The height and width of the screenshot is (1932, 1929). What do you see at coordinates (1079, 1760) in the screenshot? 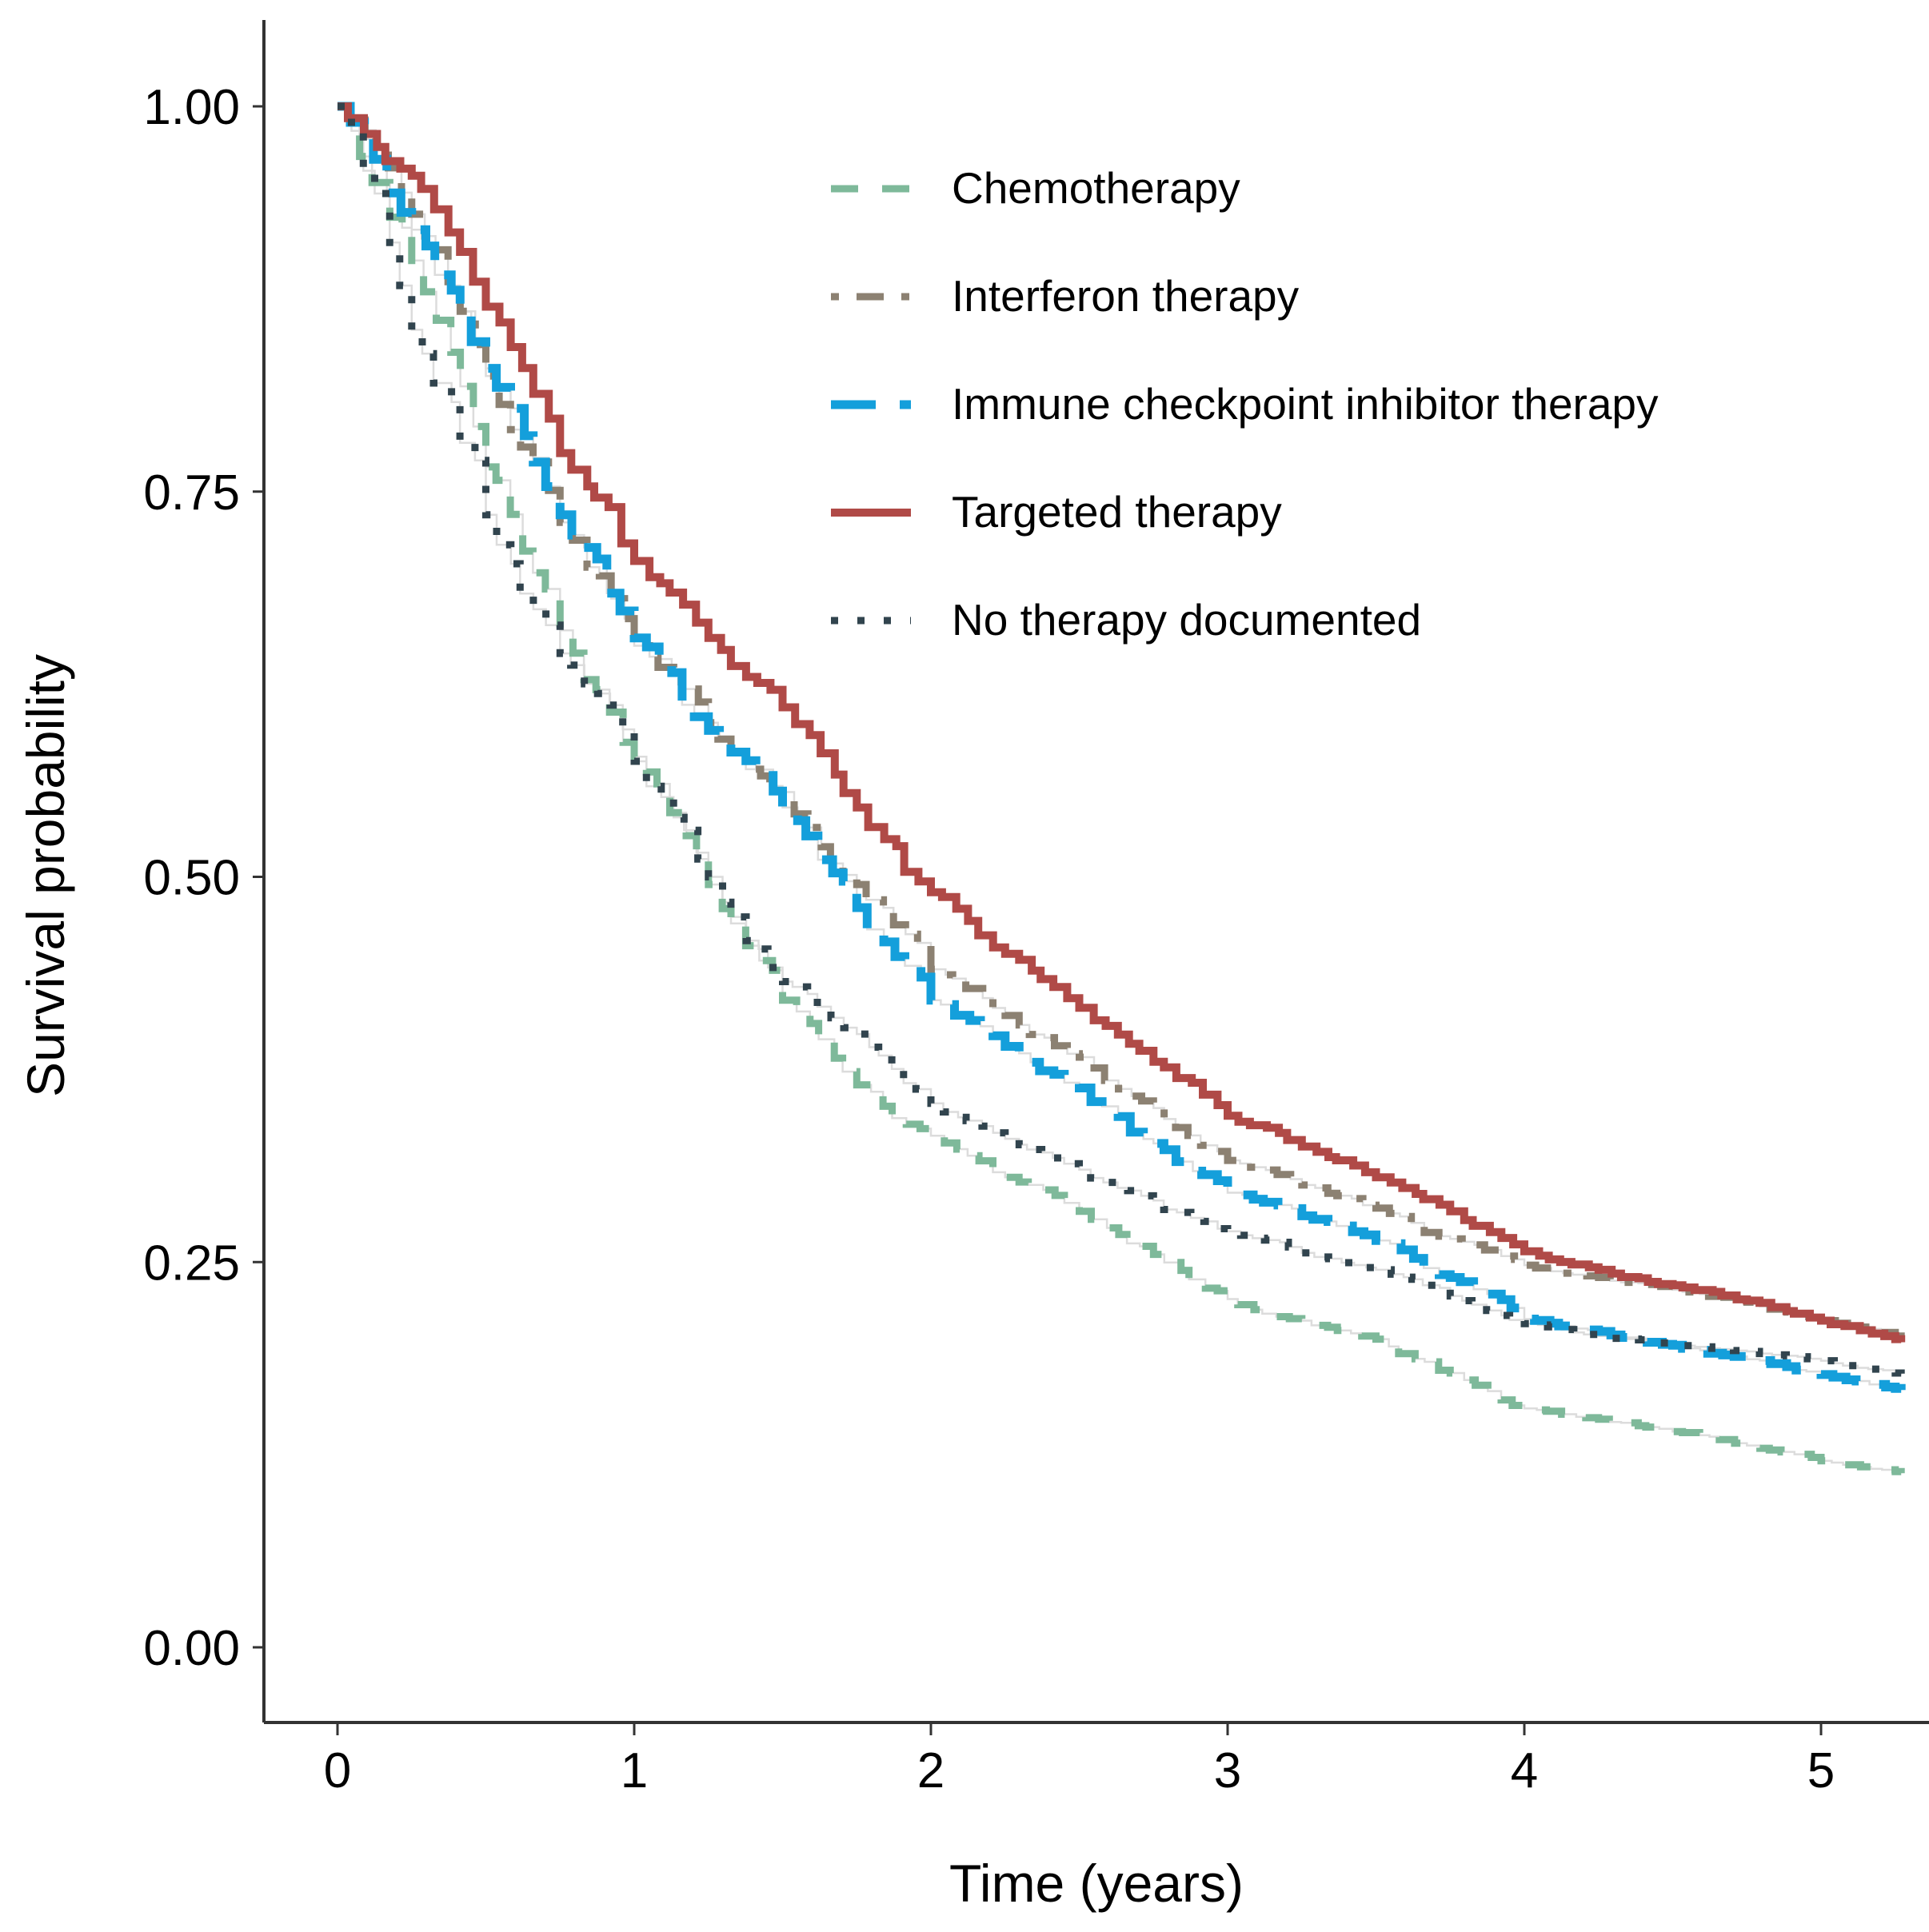
I see `x-axis-ticks: 0 1 2 3 4 5` at bounding box center [1079, 1760].